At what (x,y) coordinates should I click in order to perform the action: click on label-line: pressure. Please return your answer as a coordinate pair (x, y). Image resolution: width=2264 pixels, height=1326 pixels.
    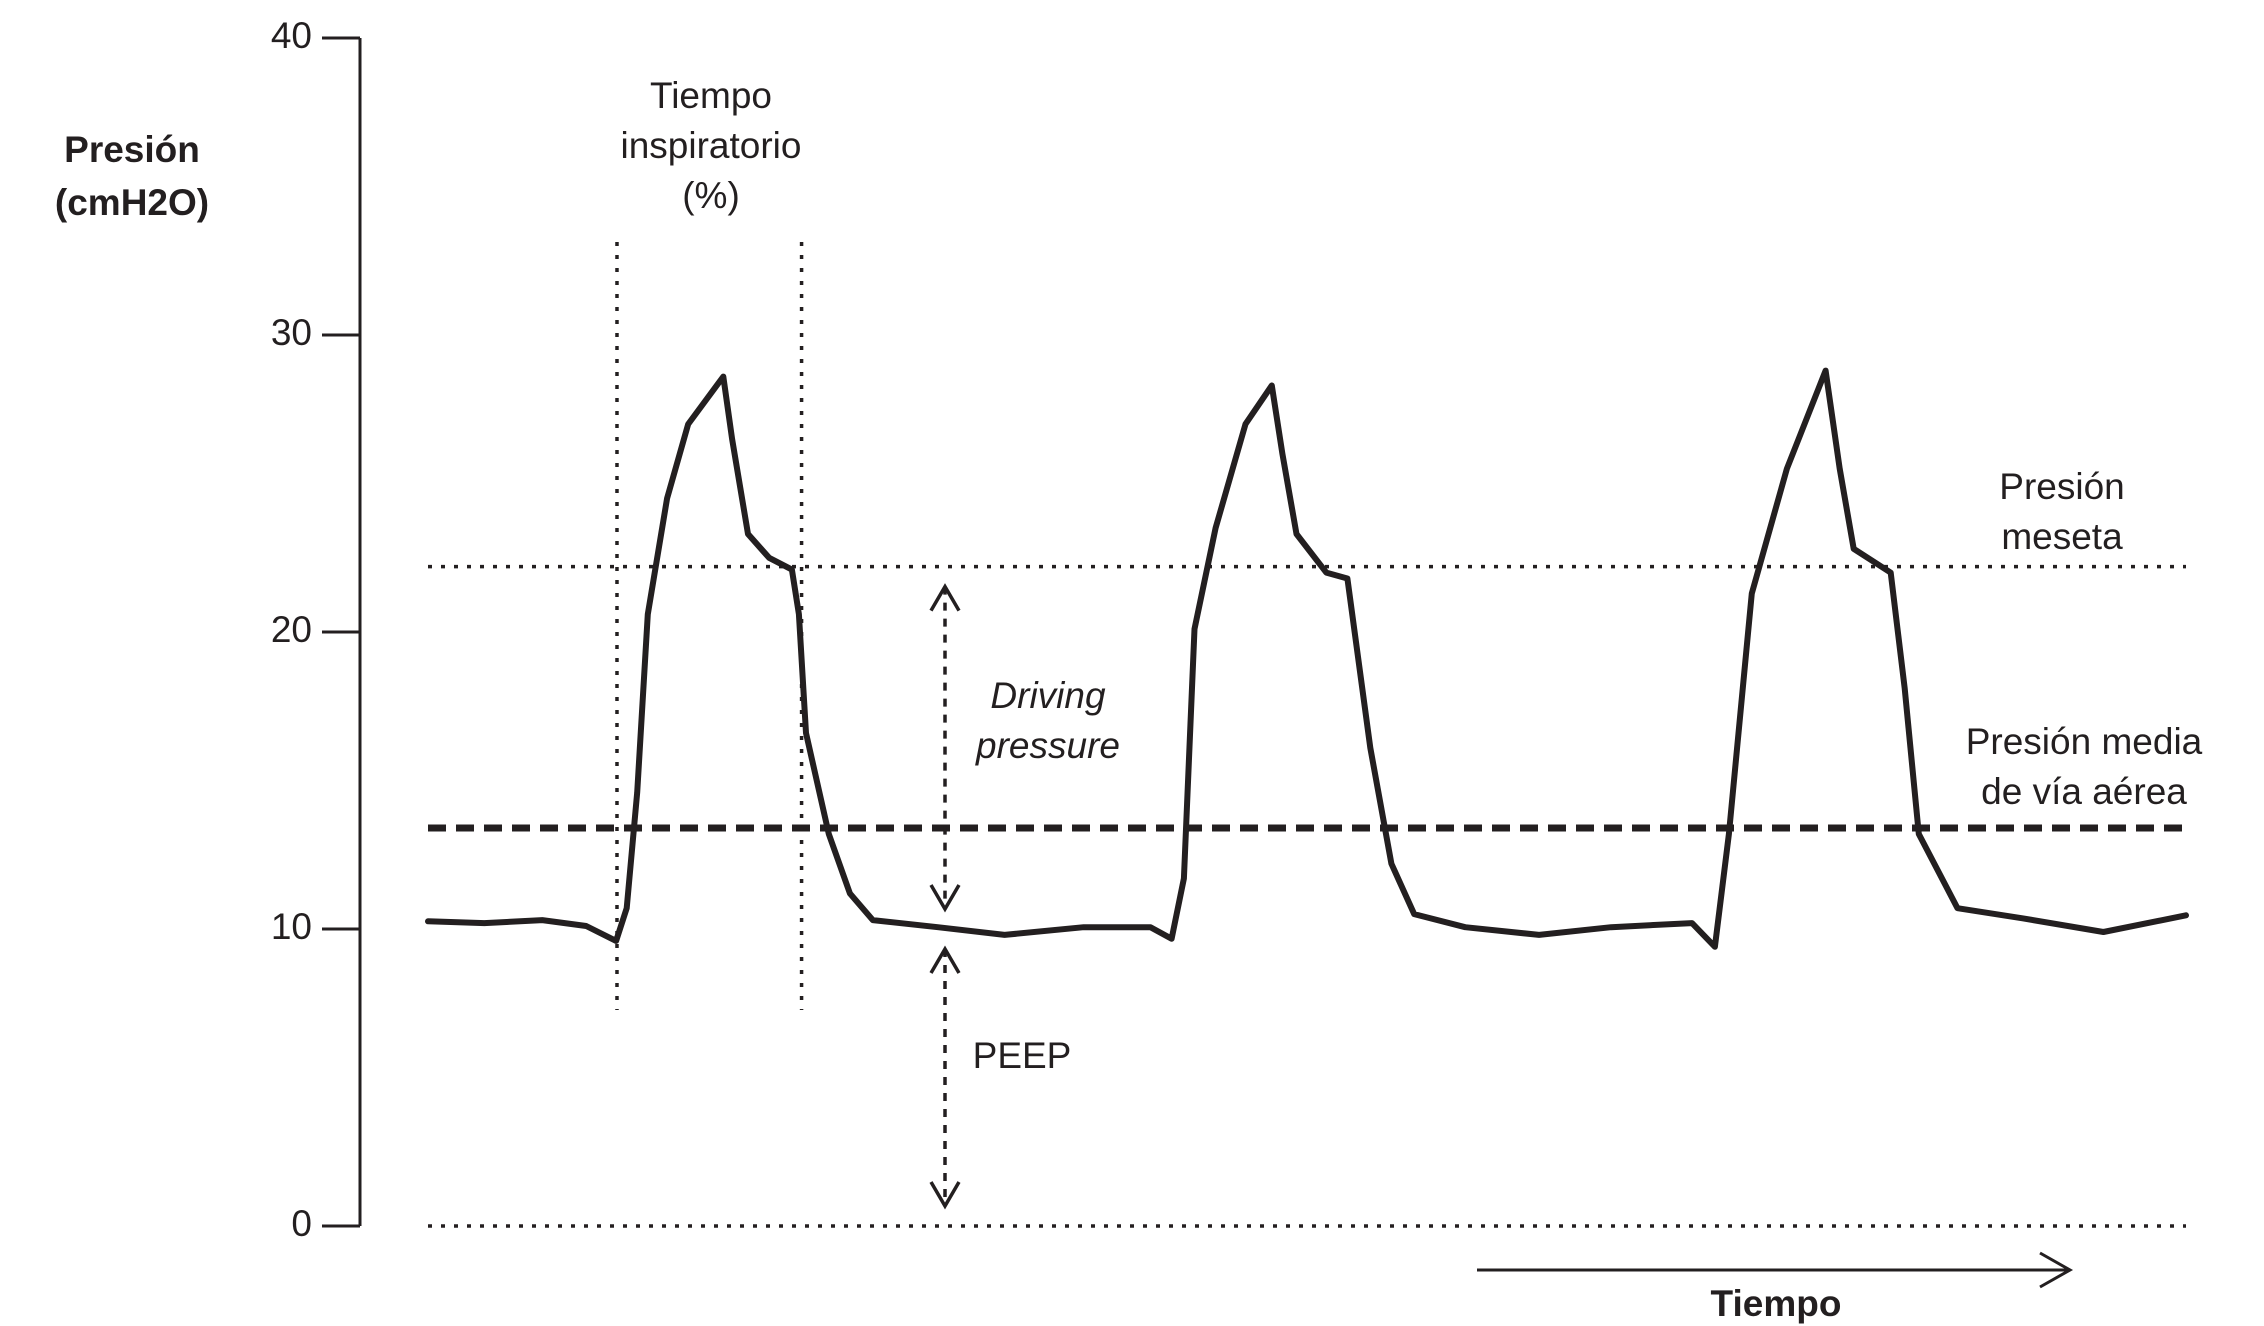
    Looking at the image, I should click on (1047, 745).